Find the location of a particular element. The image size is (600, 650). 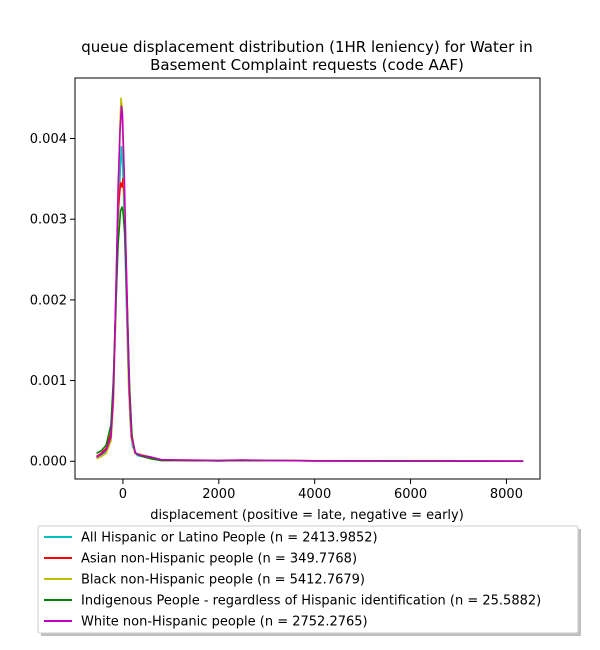

y-tick-label: 0.001 is located at coordinates (48, 381).